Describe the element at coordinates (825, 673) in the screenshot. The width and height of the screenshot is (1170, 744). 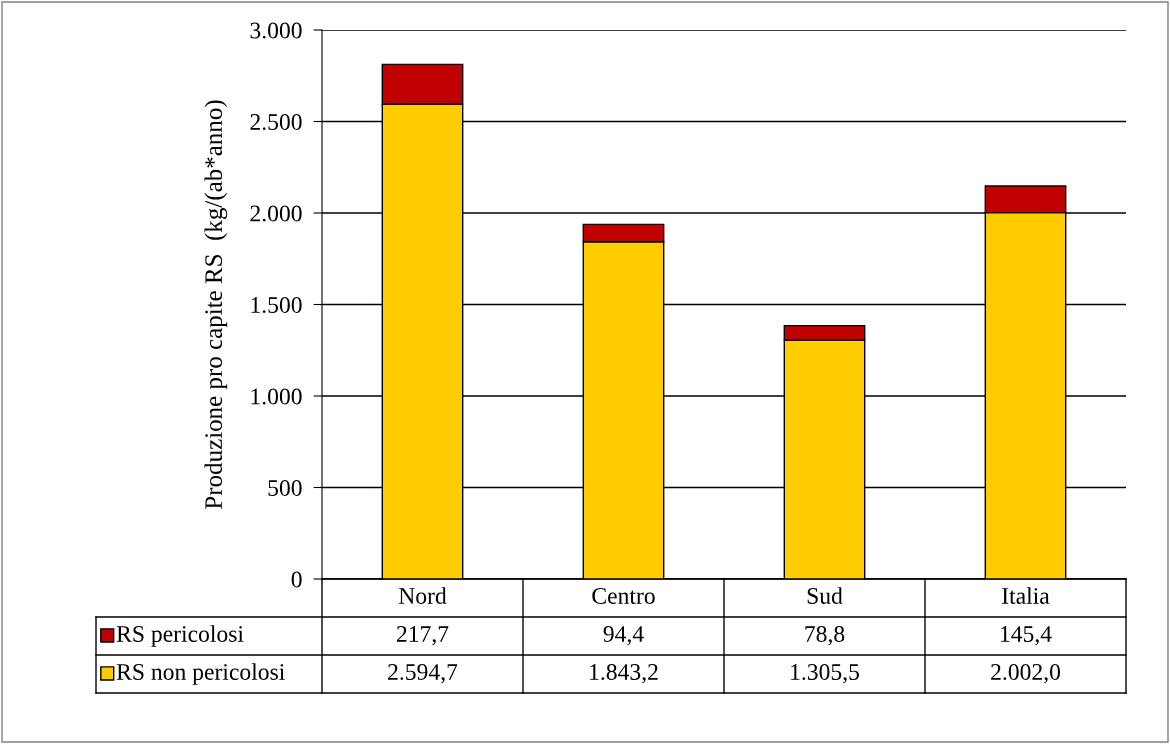
I see `data-label: 1.305,5` at that location.